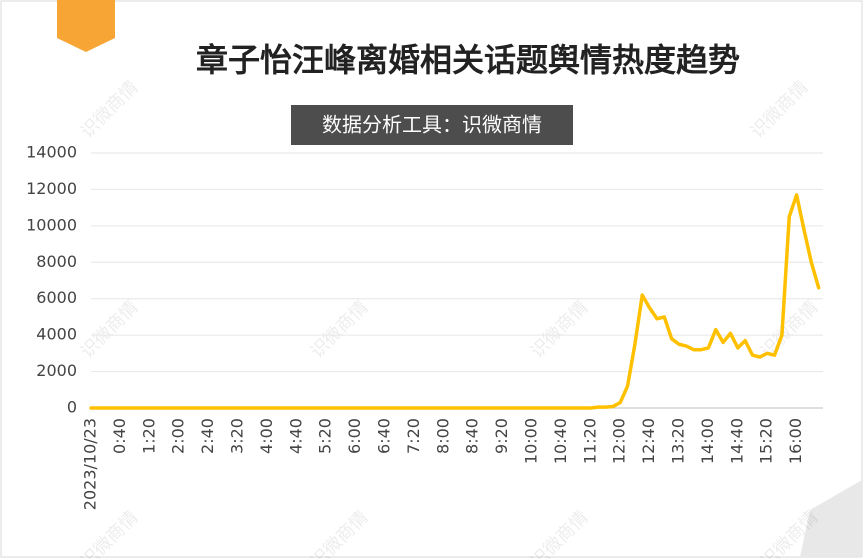 Image resolution: width=864 pixels, height=559 pixels. What do you see at coordinates (295, 436) in the screenshot?
I see `x-tick-label: 4:40` at bounding box center [295, 436].